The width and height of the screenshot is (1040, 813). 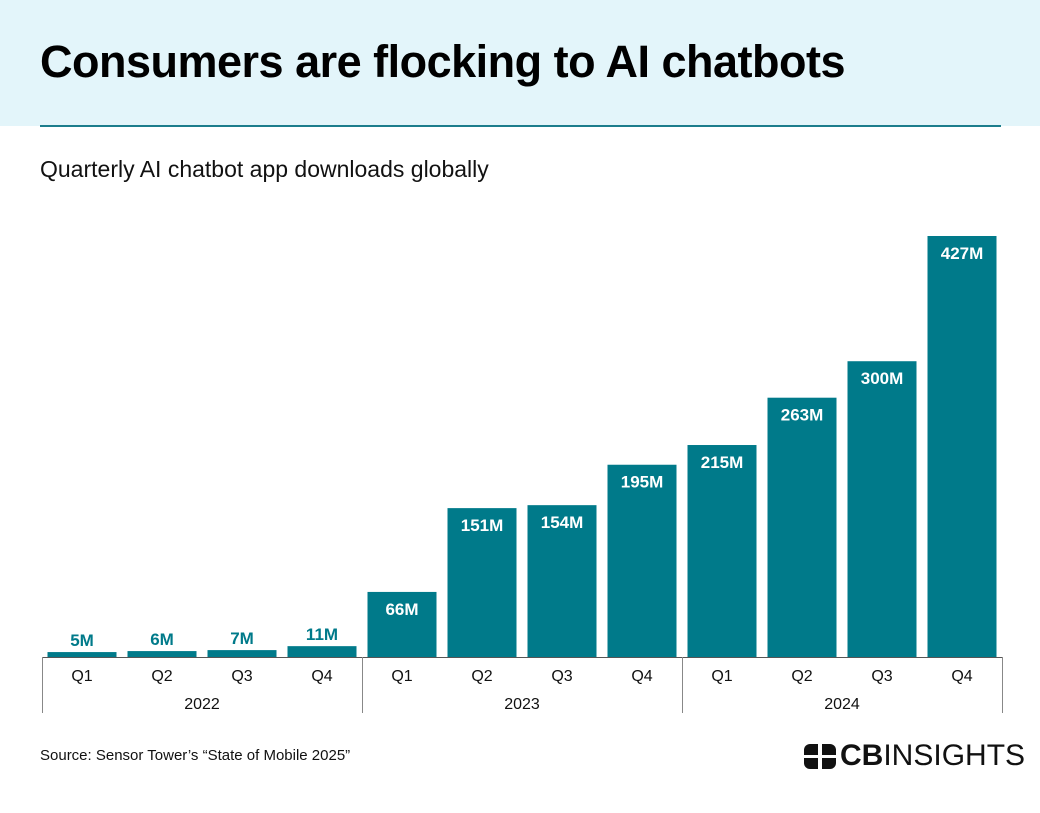 I want to click on bar-data-label: 5M, so click(x=82, y=640).